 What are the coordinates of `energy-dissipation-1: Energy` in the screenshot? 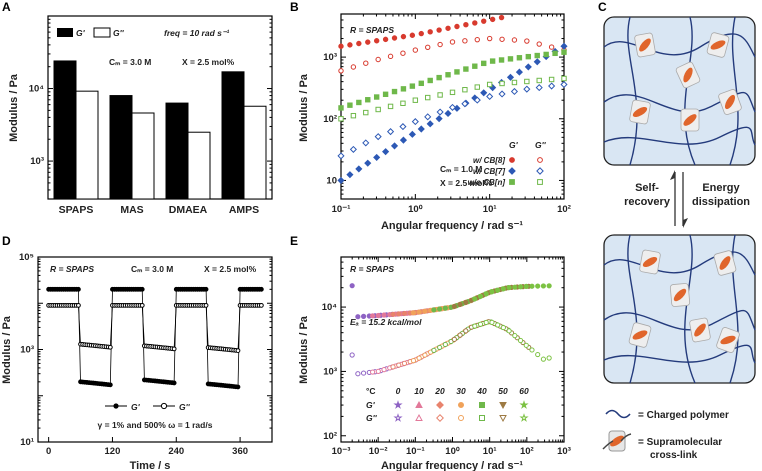 It's located at (721, 188).